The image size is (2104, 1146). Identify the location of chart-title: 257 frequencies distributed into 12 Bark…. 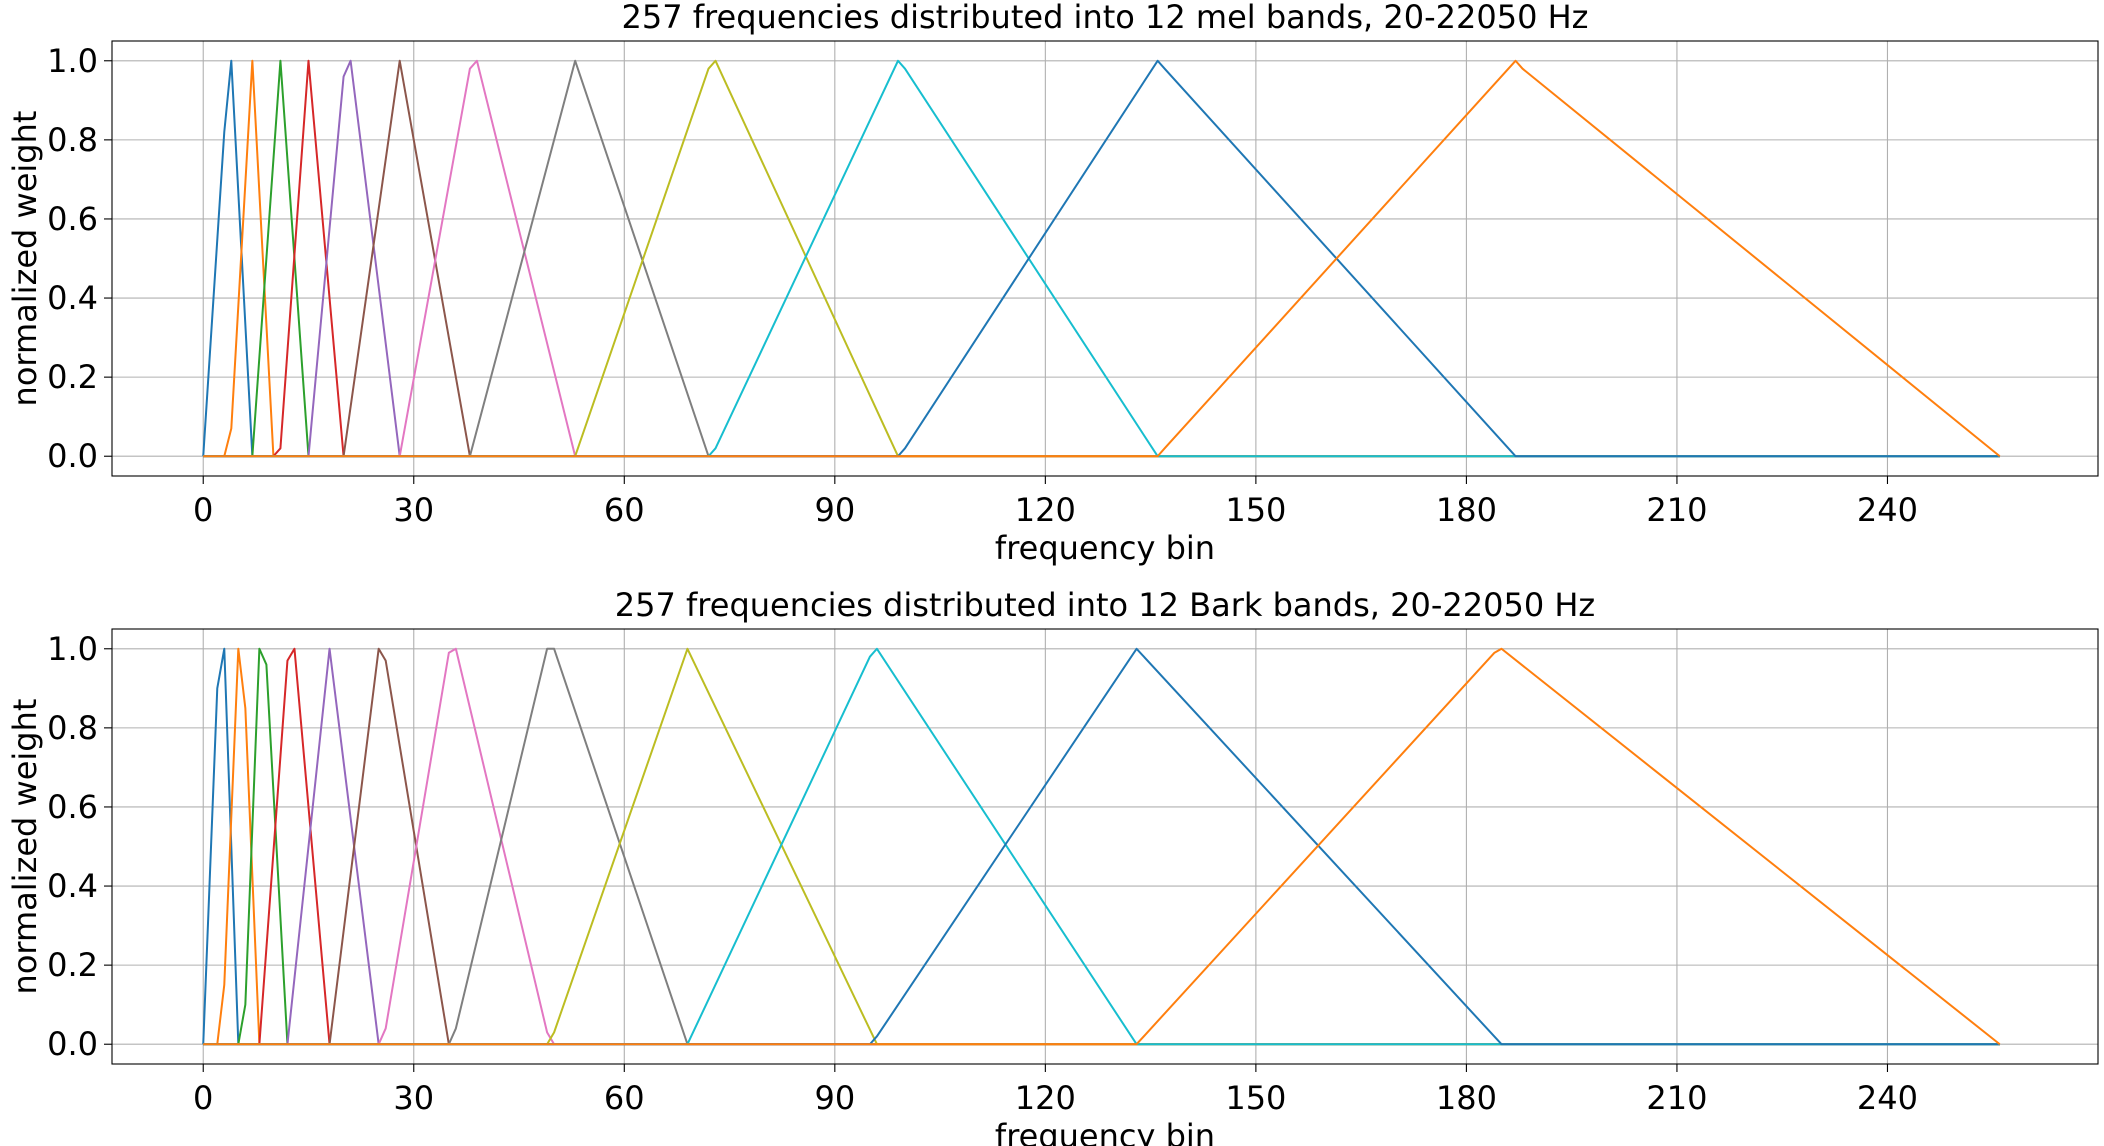
(1105, 605).